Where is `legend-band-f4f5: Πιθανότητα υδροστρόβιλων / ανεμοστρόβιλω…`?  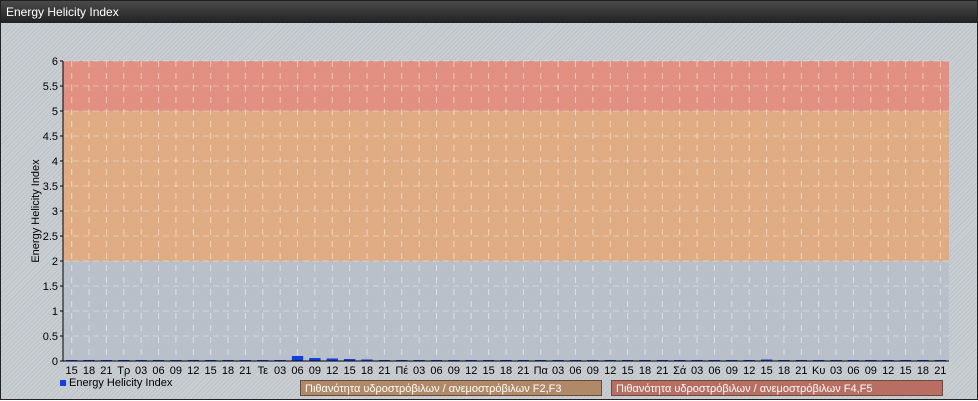
legend-band-f4f5: Πιθανότητα υδροστρόβιλων / ανεμοστρόβιλω… is located at coordinates (777, 388).